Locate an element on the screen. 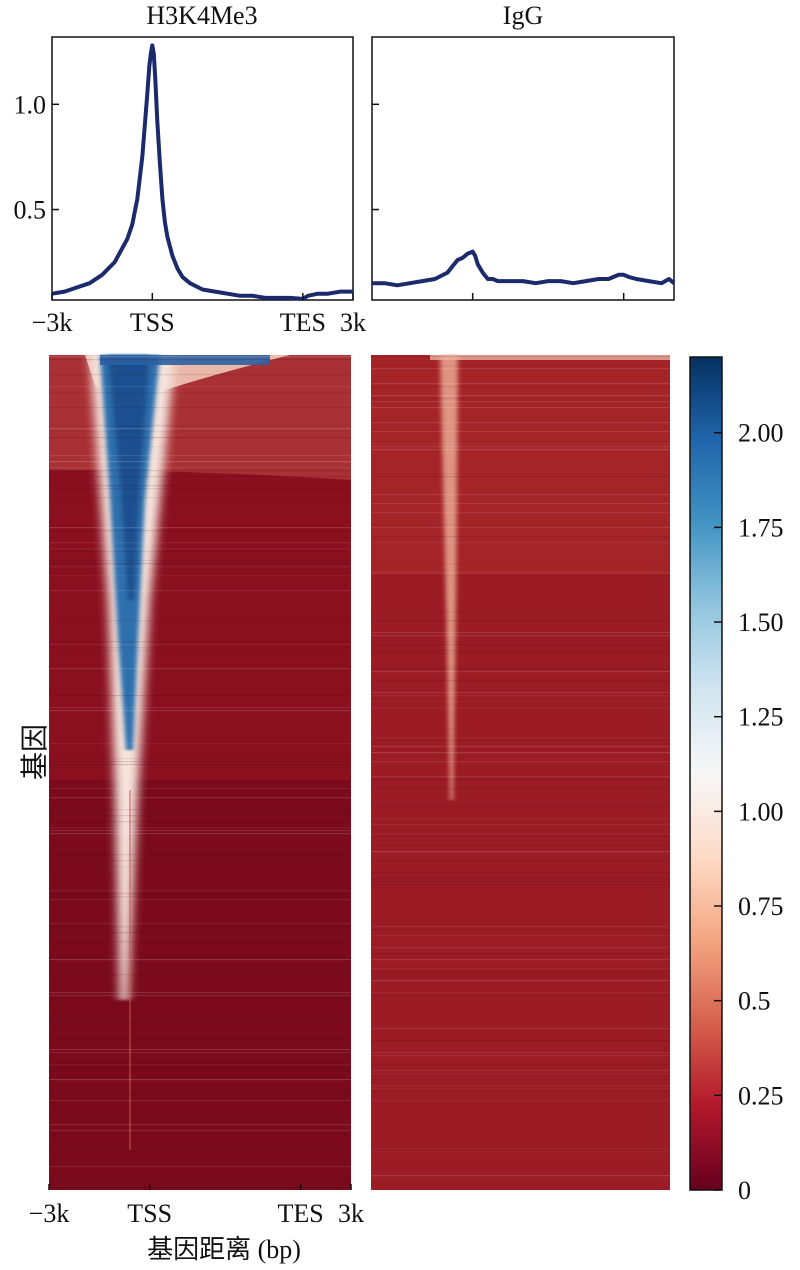  heatmap-x-axis: −3k TSS TES 3k is located at coordinates (196, 1206).